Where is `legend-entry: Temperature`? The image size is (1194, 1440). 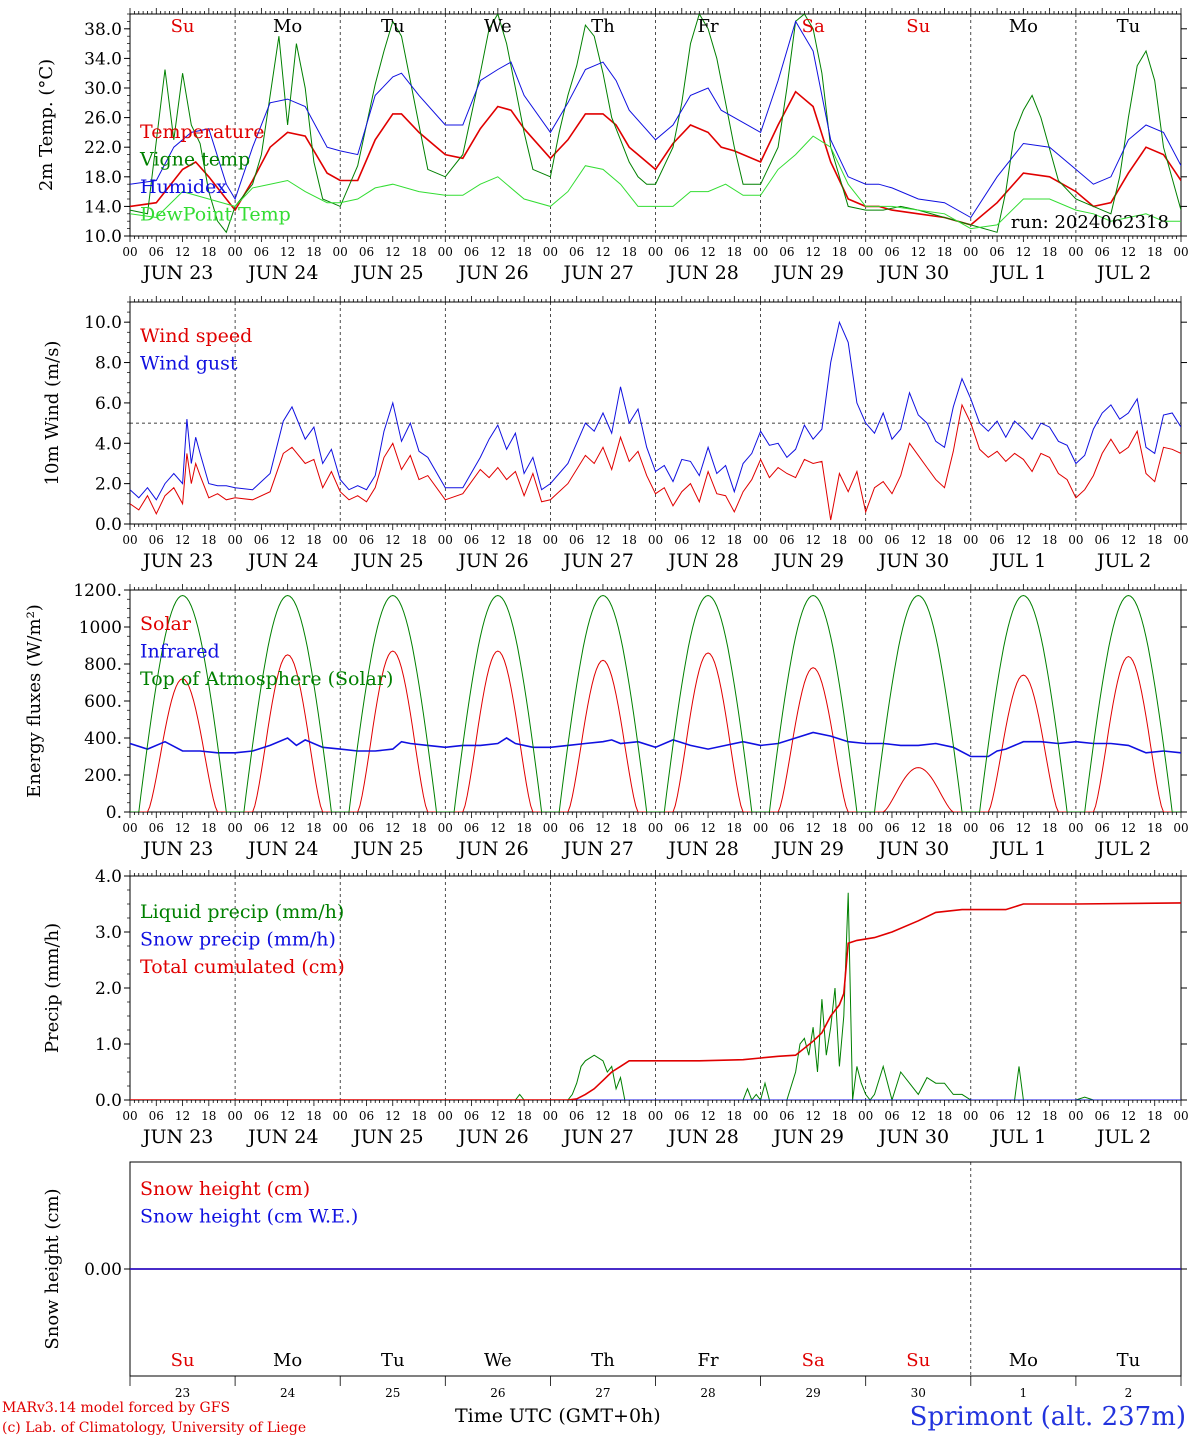
legend-entry: Temperature is located at coordinates (202, 132).